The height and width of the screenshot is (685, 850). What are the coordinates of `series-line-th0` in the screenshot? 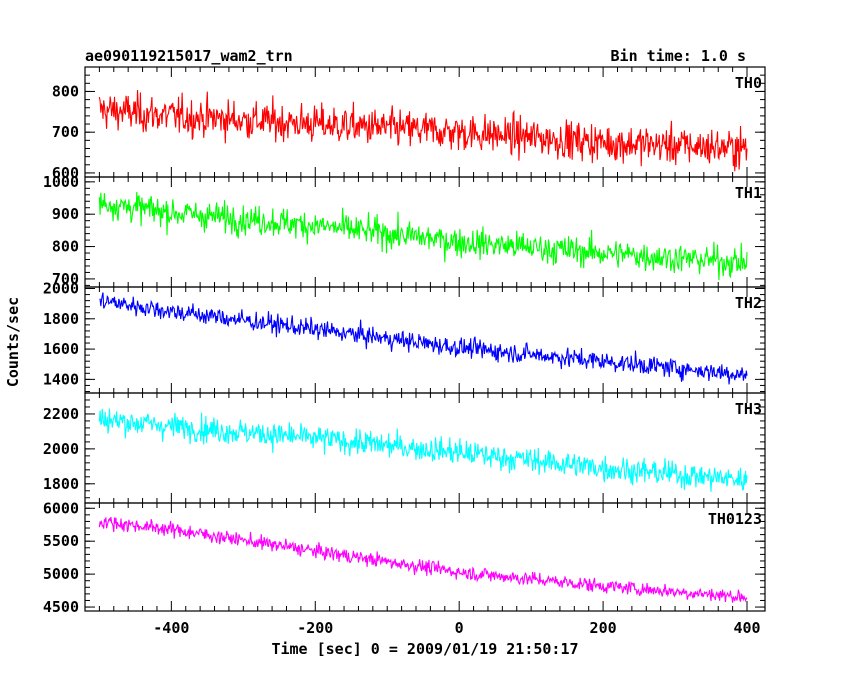 It's located at (423, 130).